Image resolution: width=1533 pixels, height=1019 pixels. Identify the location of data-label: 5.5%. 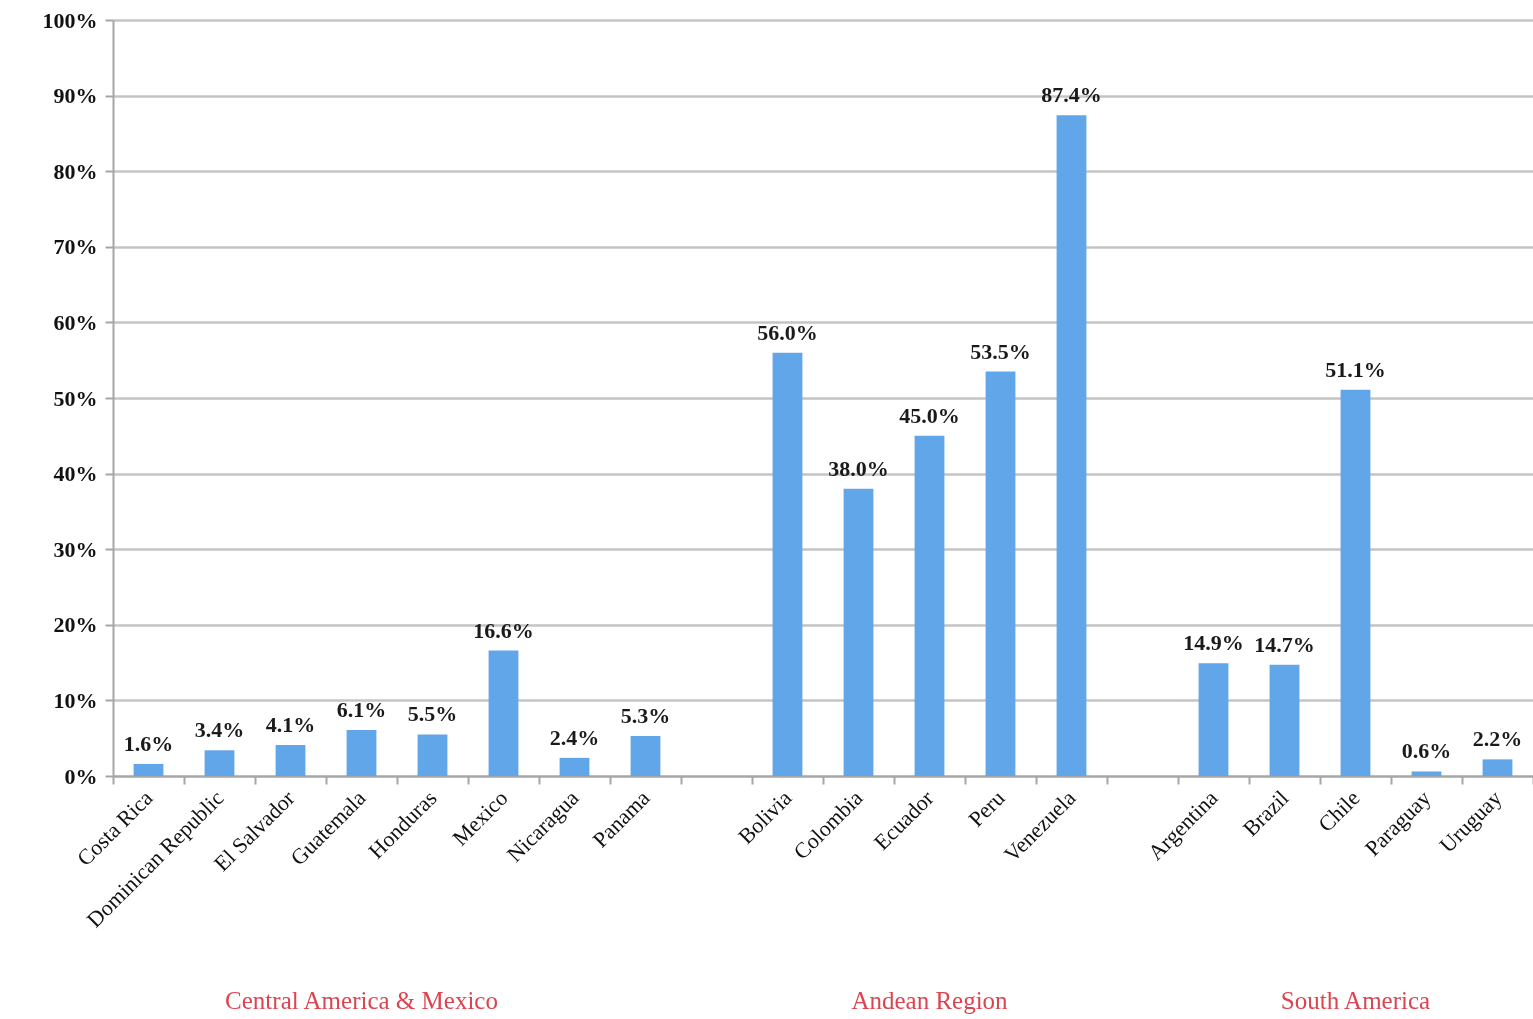
(432, 714).